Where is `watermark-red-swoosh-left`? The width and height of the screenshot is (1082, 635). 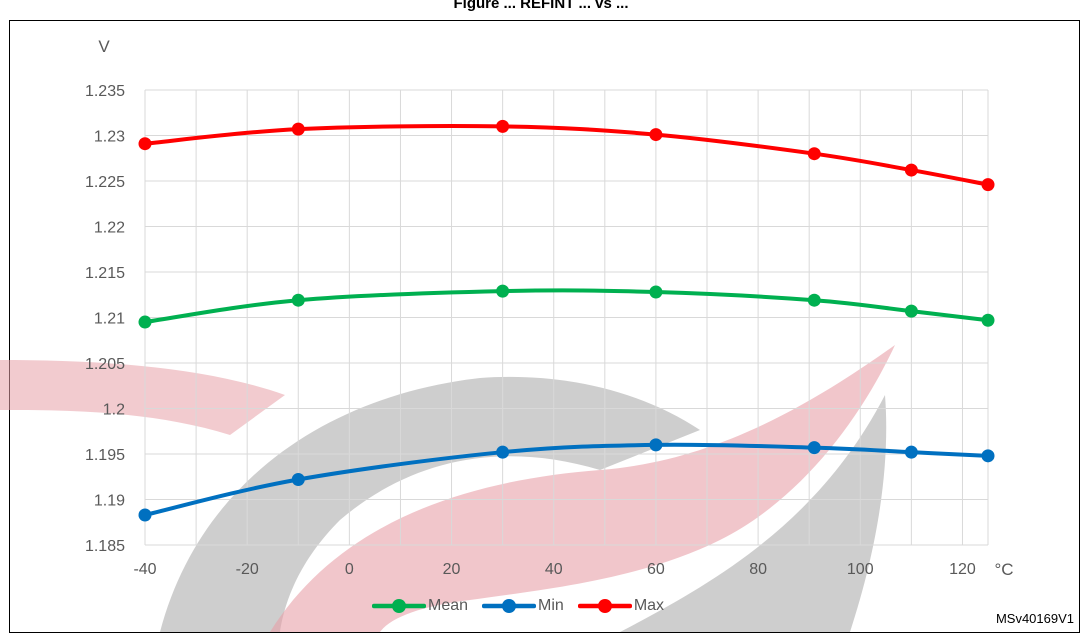
watermark-red-swoosh-left is located at coordinates (142, 397).